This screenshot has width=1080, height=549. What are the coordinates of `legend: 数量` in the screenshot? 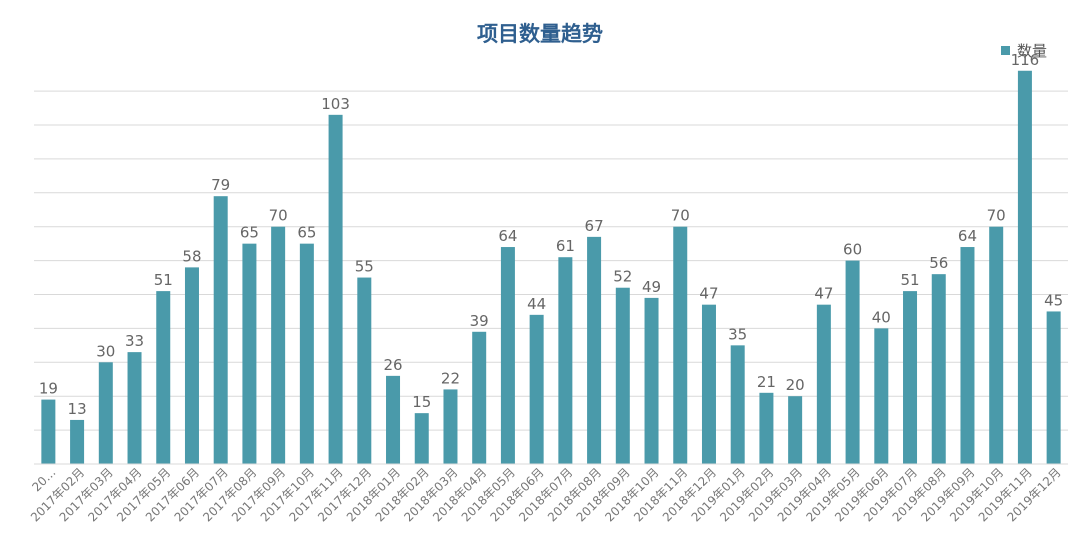 It's located at (1024, 50).